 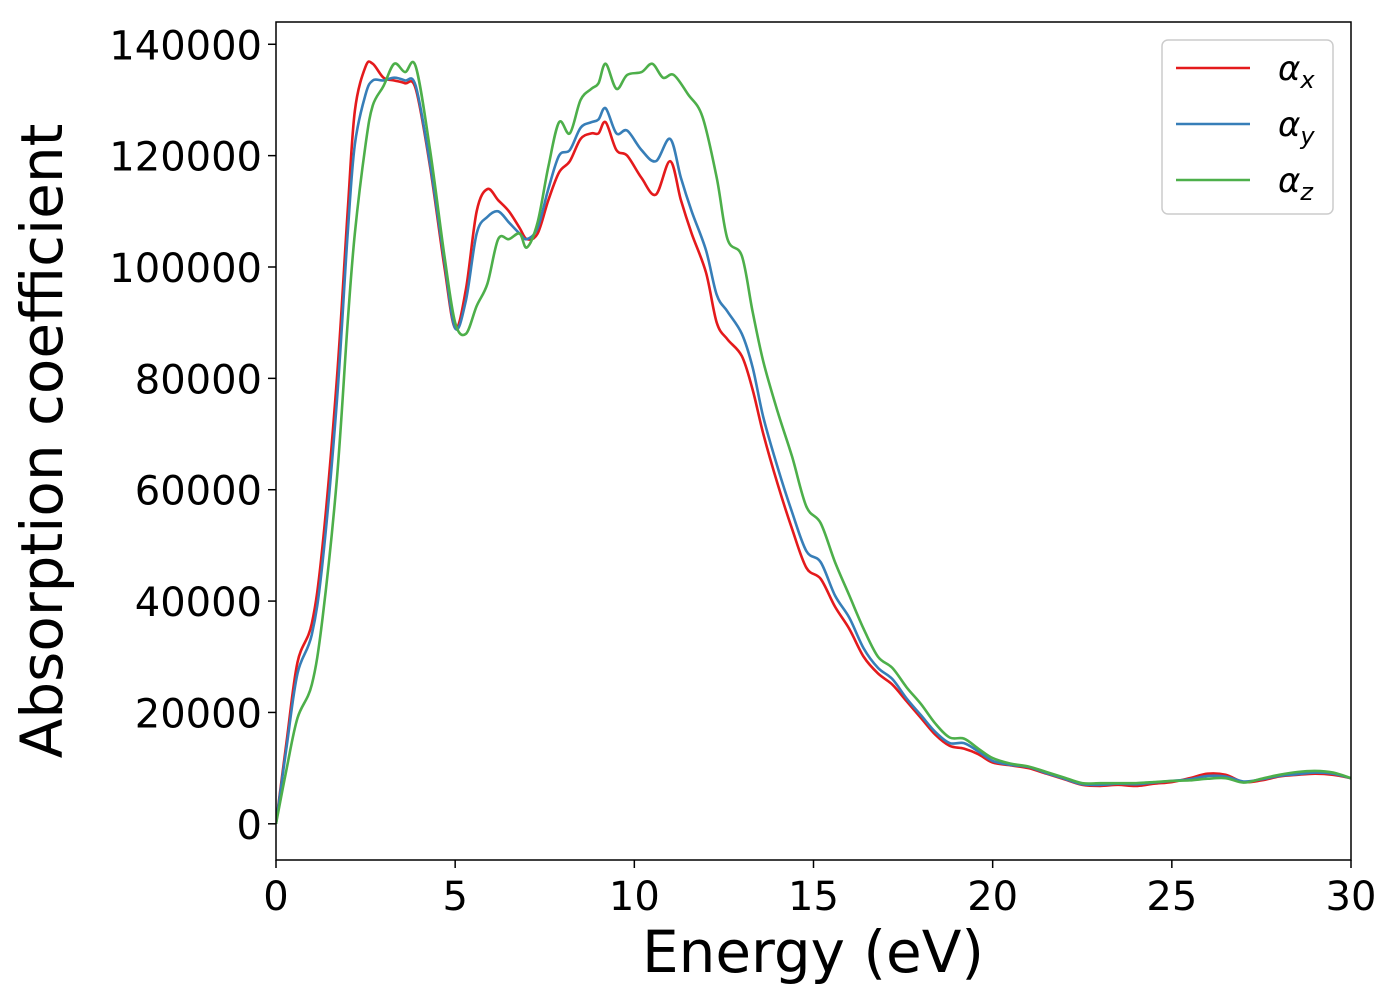 I want to click on x-tick-label: 25, so click(x=1171, y=897).